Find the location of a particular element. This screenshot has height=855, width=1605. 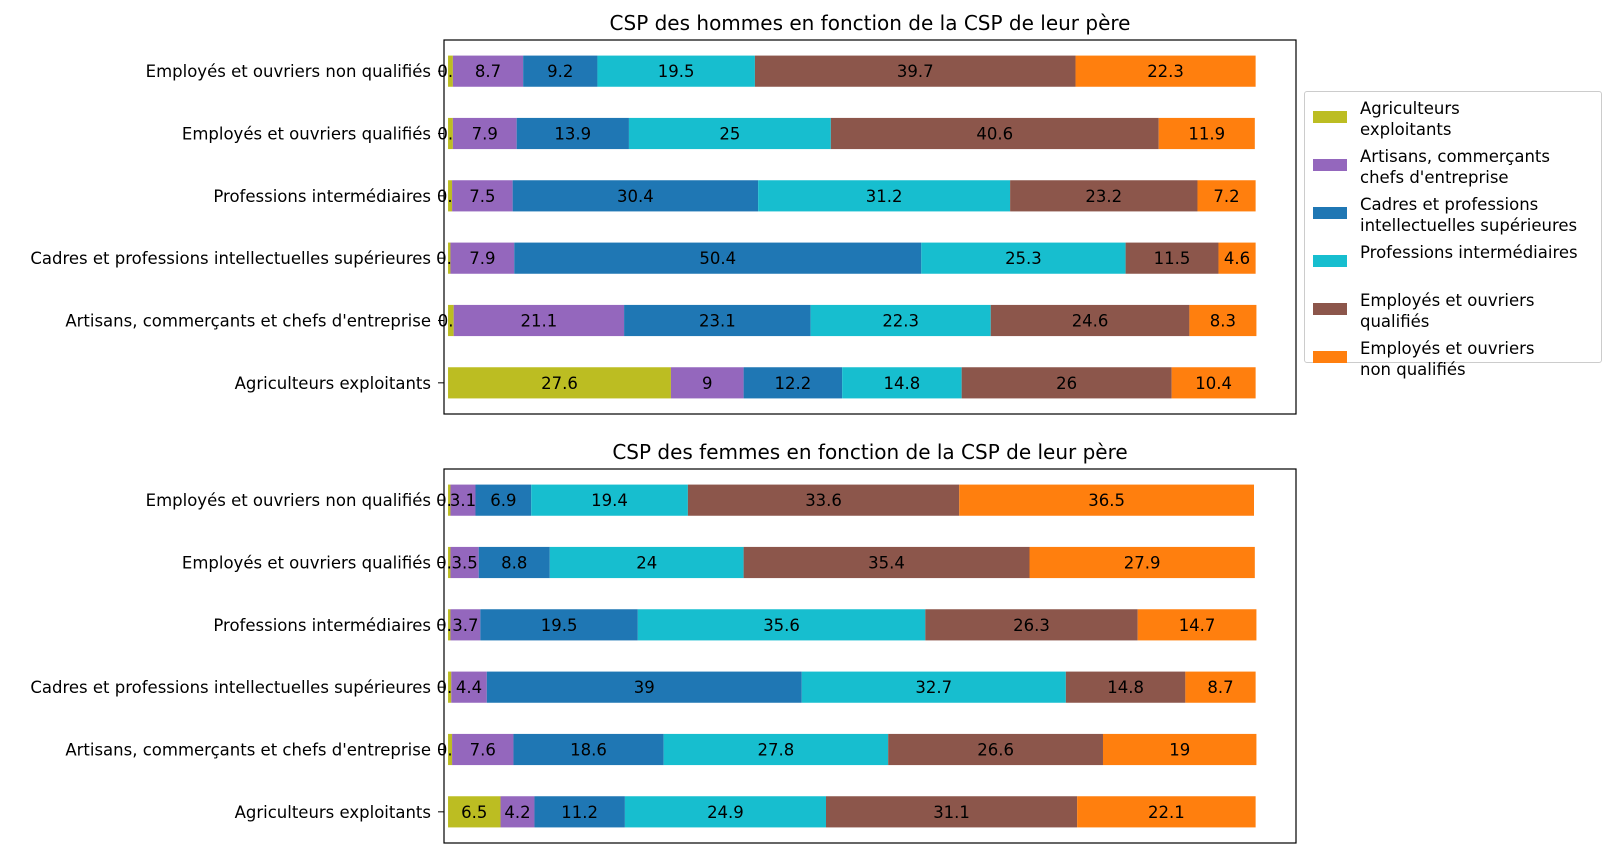

men-bar-label: 23.1 is located at coordinates (717, 321).